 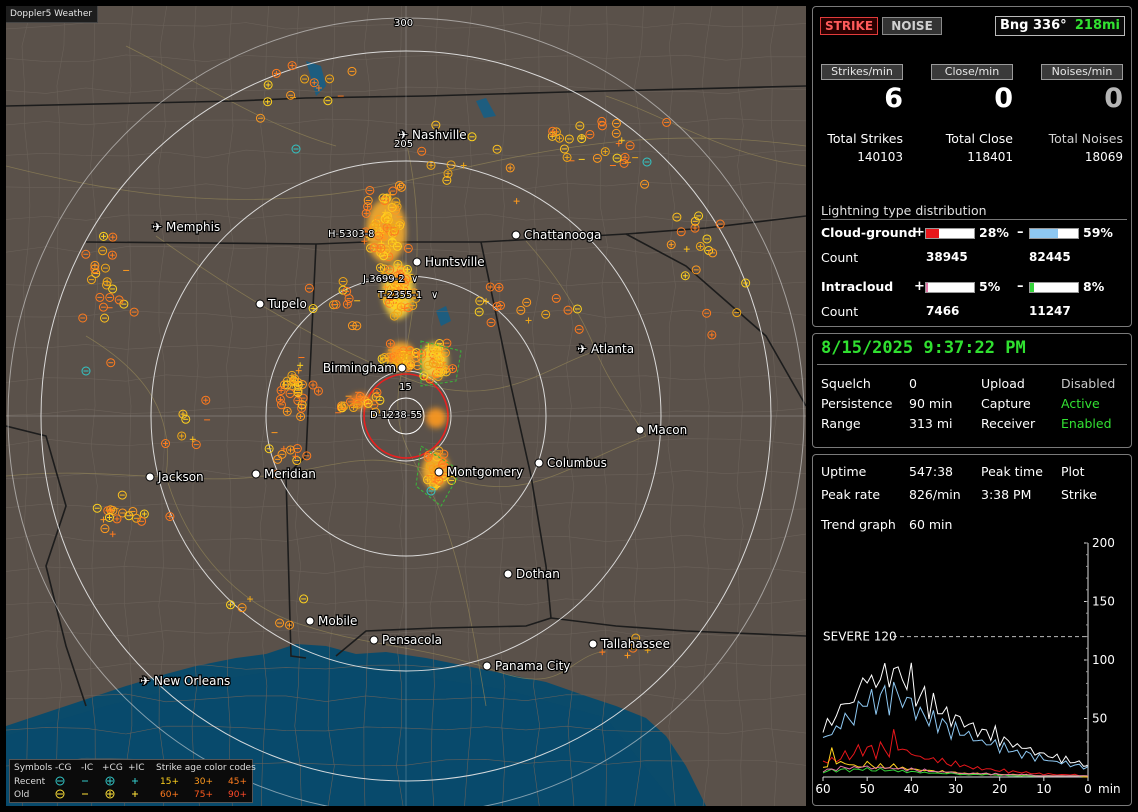 What do you see at coordinates (1006, 494) in the screenshot?
I see `peak-time-value: 3:38 PM` at bounding box center [1006, 494].